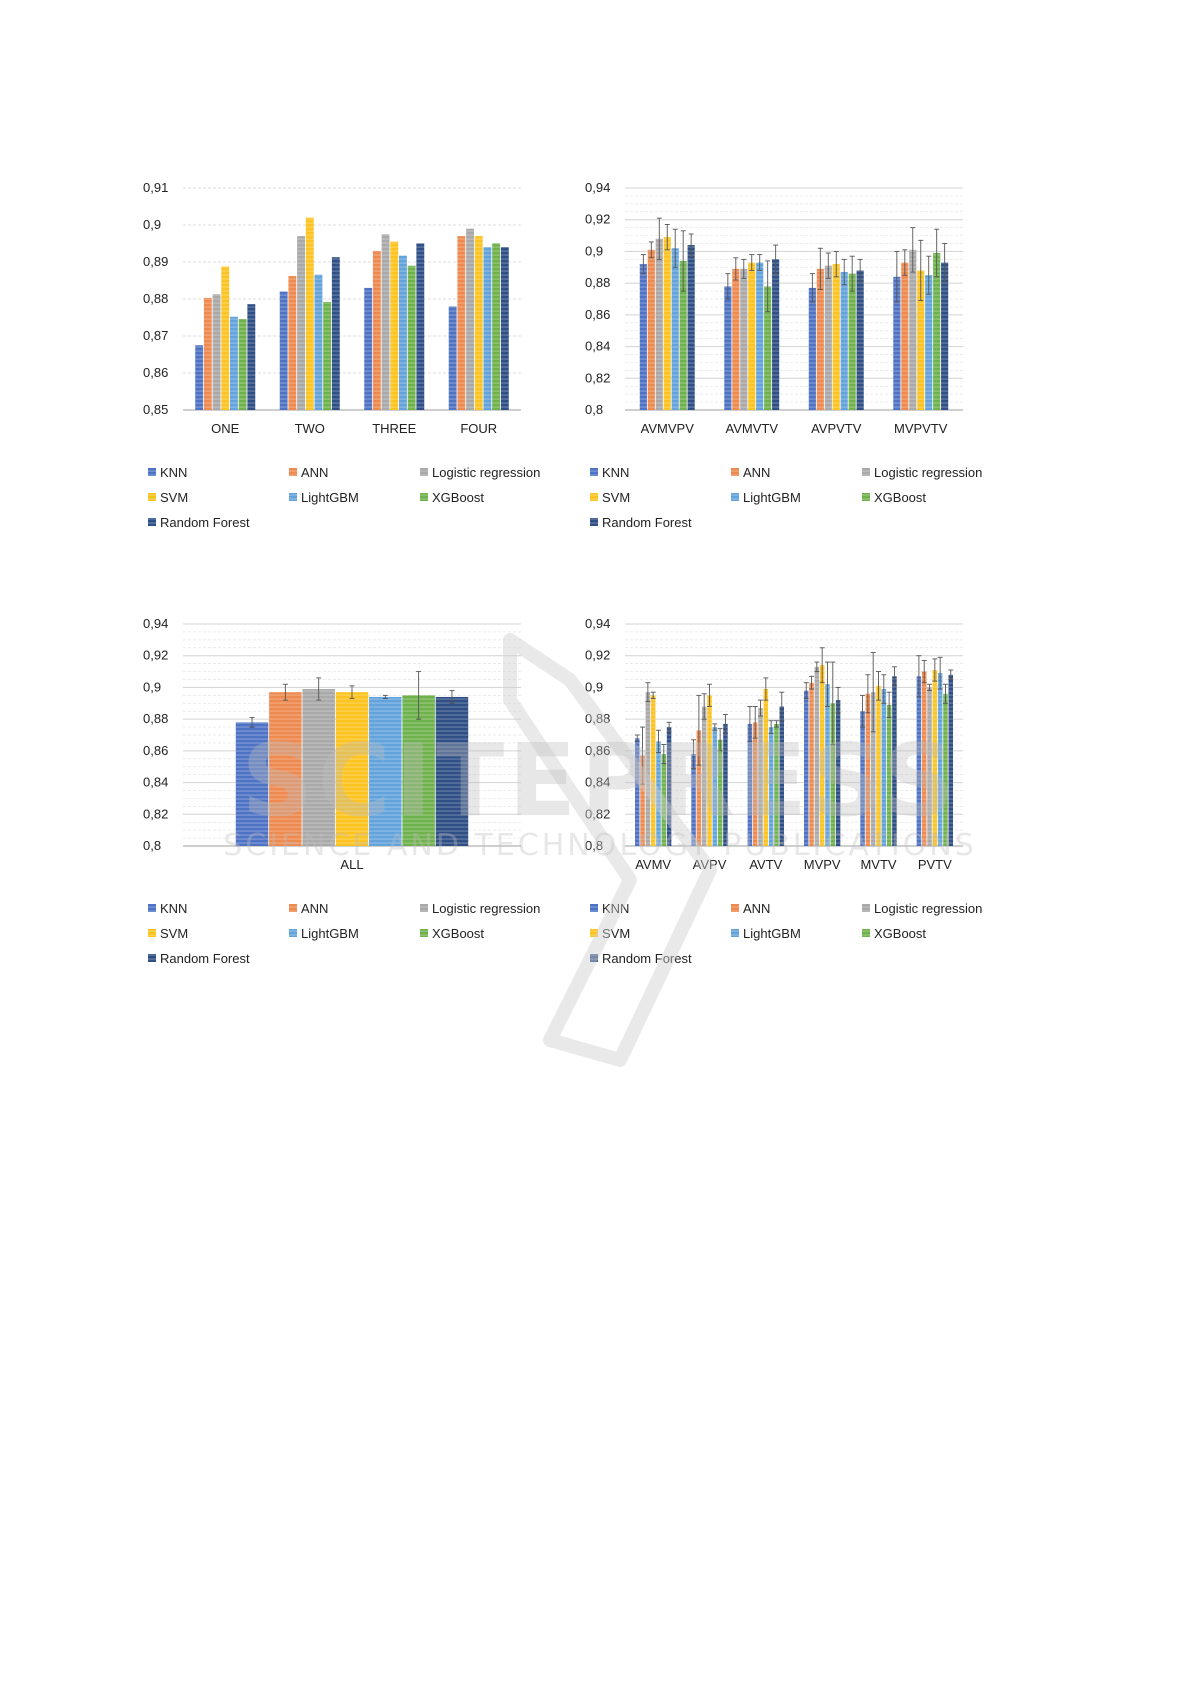  I want to click on bar-logistic-regression-avpvtv, so click(828, 337).